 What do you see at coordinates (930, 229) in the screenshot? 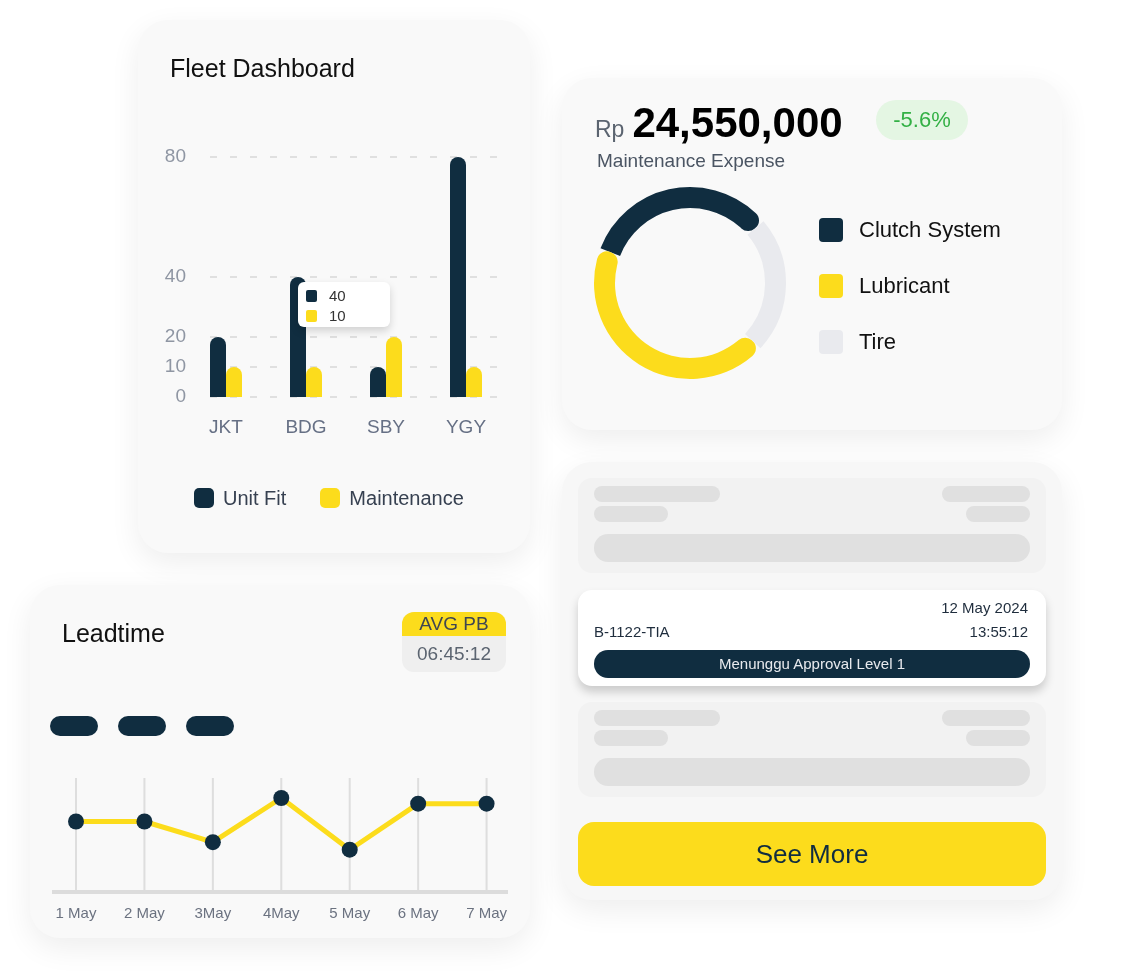
I see `legend-label: Clutch System` at bounding box center [930, 229].